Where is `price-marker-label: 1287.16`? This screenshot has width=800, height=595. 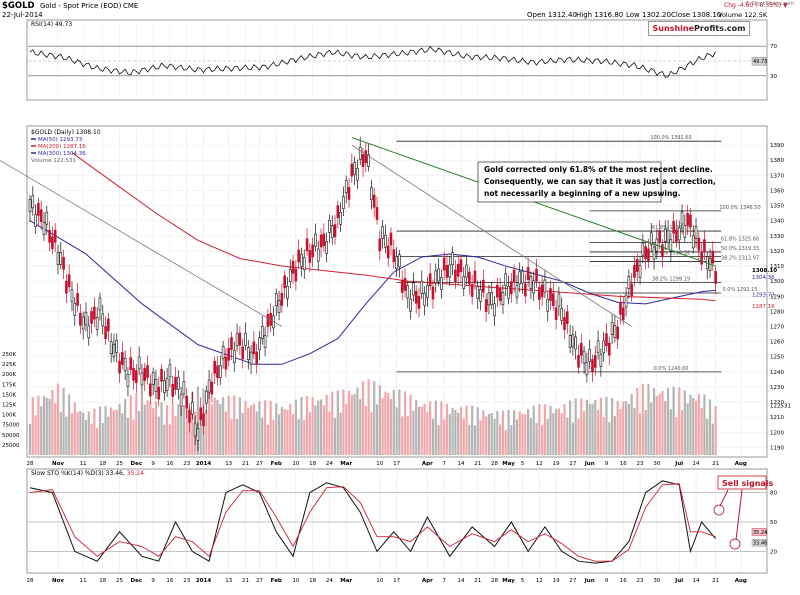
price-marker-label: 1287.16 is located at coordinates (763, 307).